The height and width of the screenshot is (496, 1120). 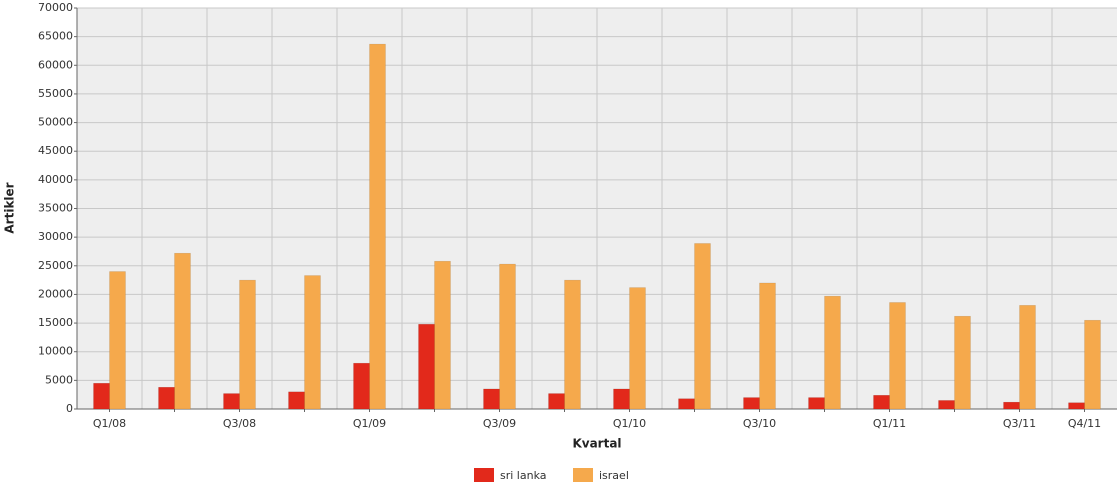 I want to click on x-tick-label: Q3/09, so click(x=499, y=423).